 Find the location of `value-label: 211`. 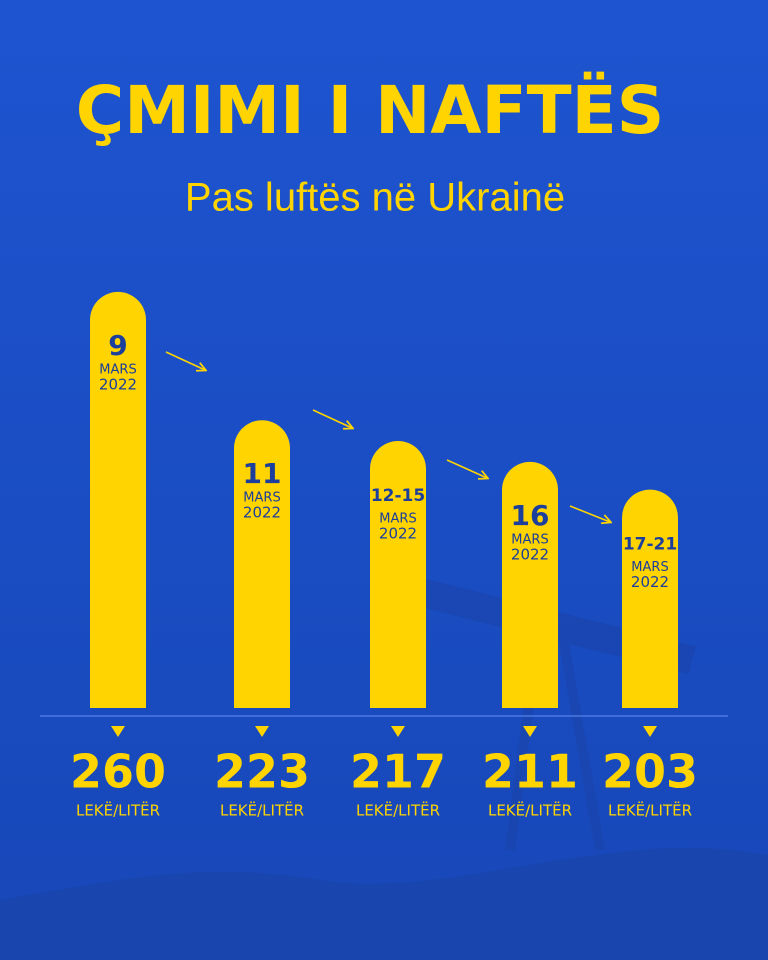

value-label: 211 is located at coordinates (530, 772).